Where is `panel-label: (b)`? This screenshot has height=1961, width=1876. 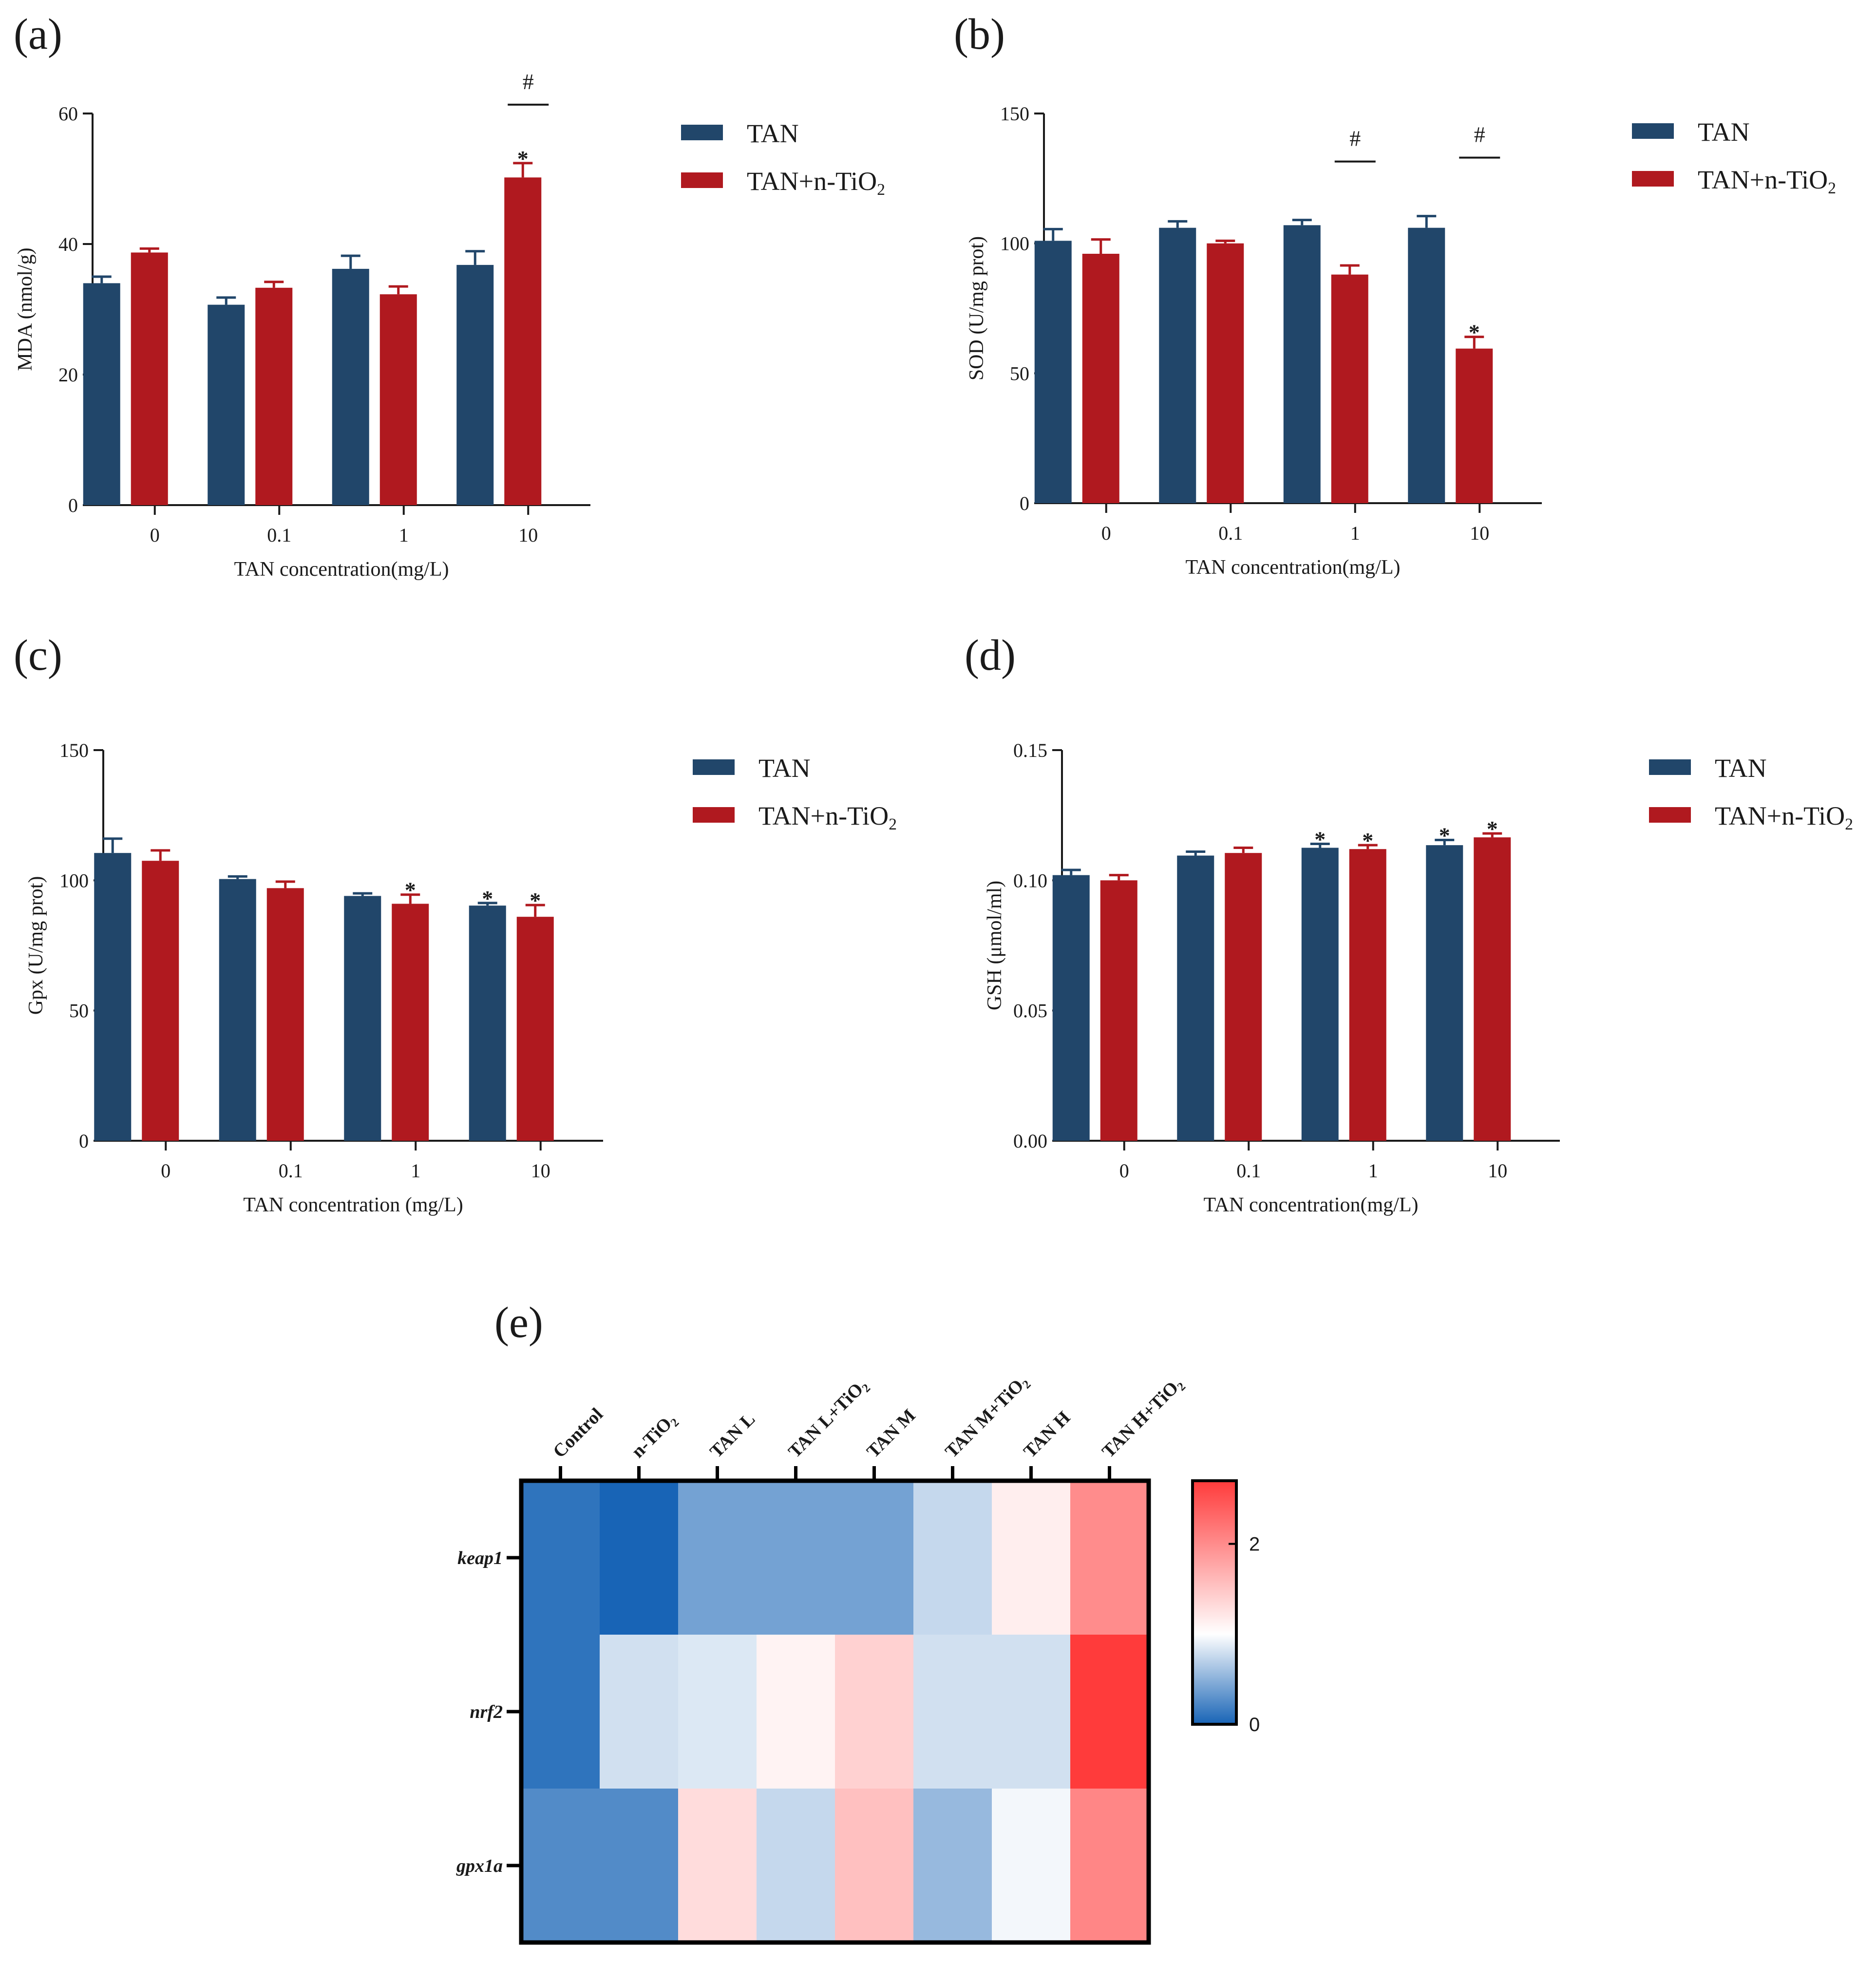
panel-label: (b) is located at coordinates (979, 34).